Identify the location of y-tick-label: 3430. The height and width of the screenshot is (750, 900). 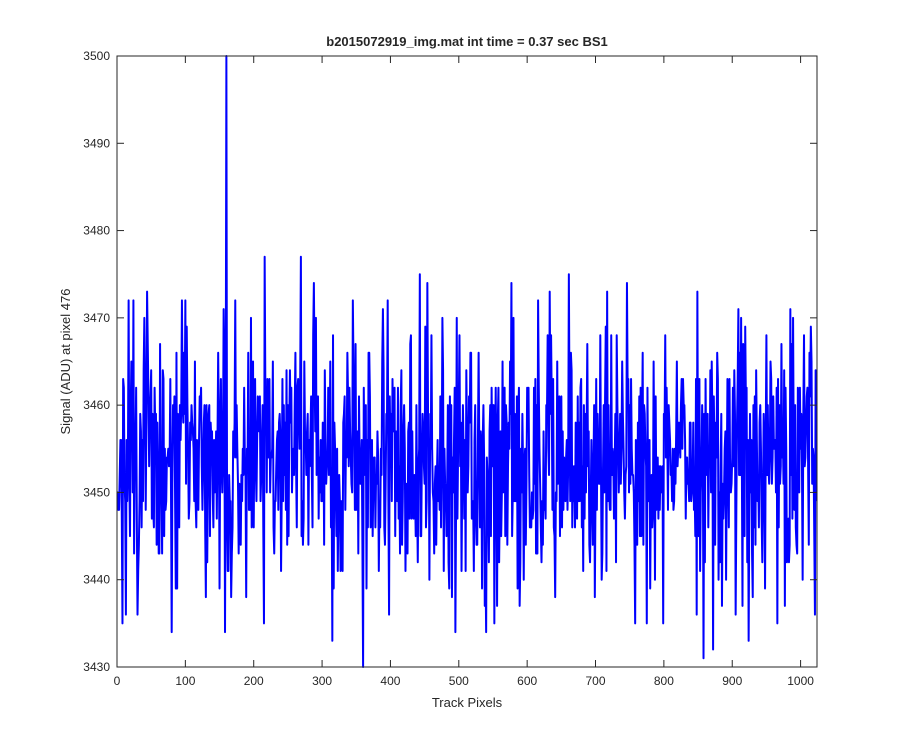
(96, 667).